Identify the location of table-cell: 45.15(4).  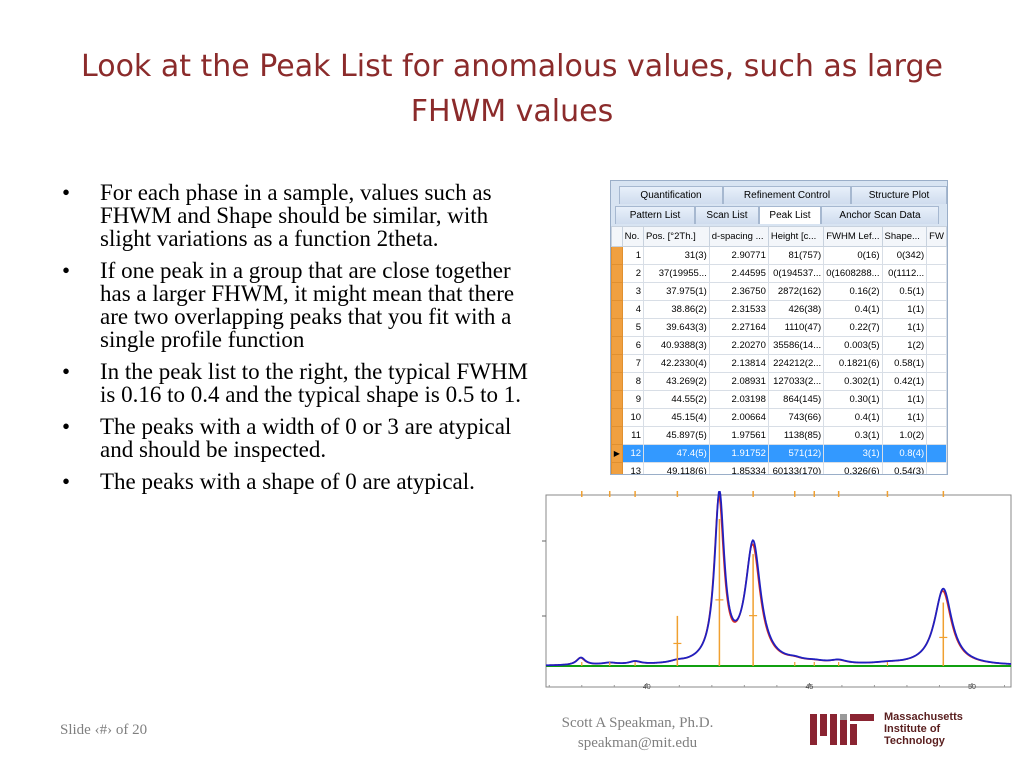
(676, 417).